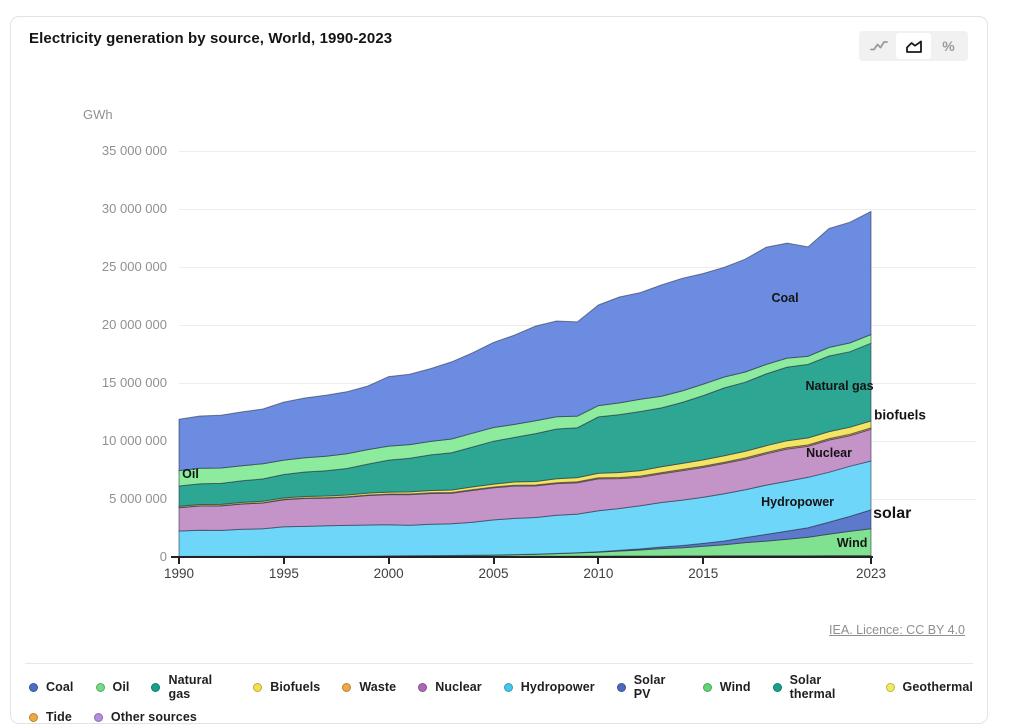 The image size is (1024, 728). Describe the element at coordinates (812, 687) in the screenshot. I see `legend-label: Solar thermal` at that location.